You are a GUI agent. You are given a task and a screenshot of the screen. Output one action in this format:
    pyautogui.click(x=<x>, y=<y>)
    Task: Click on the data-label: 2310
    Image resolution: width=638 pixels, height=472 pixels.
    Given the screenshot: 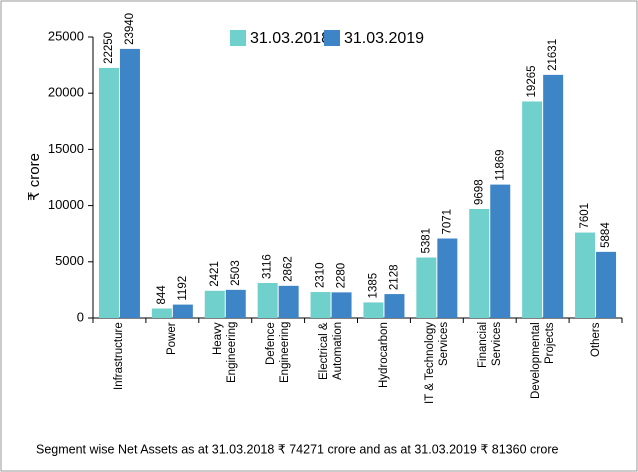 What is the action you would take?
    pyautogui.click(x=321, y=275)
    